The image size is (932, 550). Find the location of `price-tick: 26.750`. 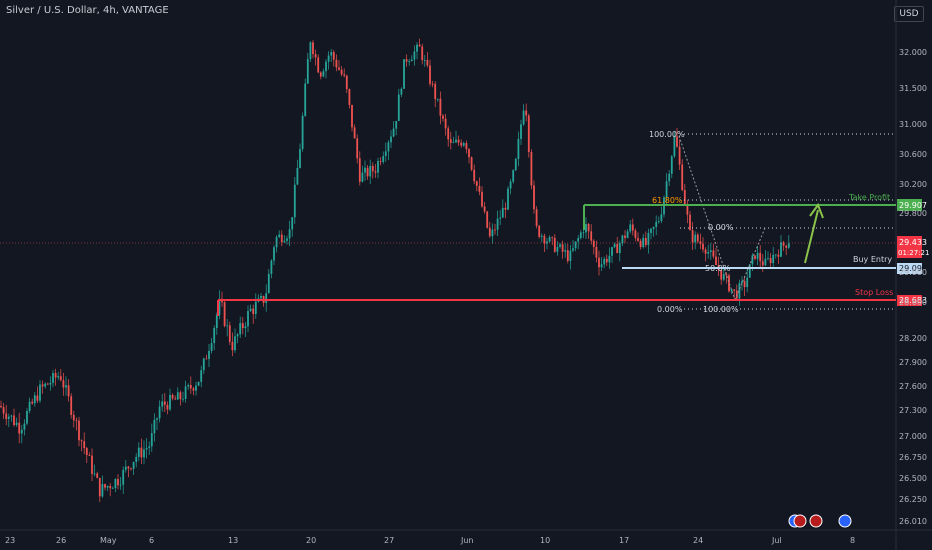

price-tick: 26.750 is located at coordinates (913, 457).